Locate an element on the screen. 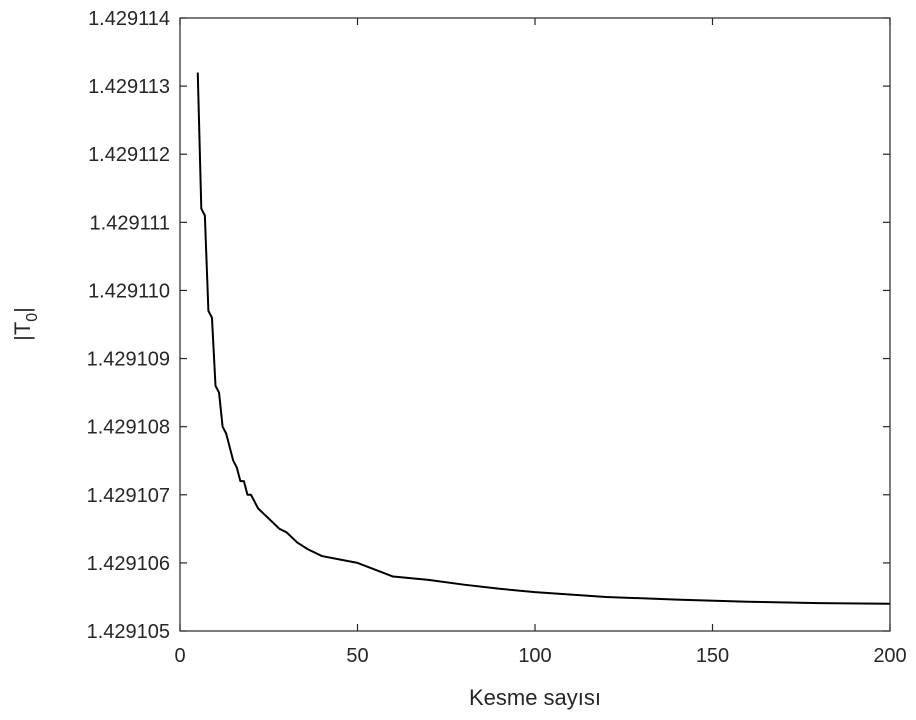 This screenshot has height=720, width=916. x-tick-label: 100 is located at coordinates (534, 656).